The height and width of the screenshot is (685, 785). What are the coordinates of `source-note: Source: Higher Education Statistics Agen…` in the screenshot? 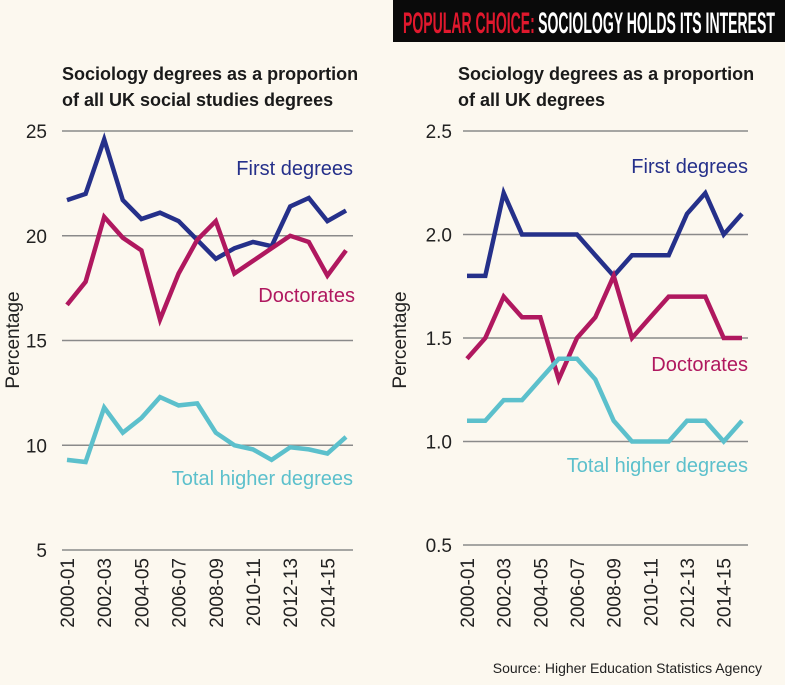 It's located at (627, 668).